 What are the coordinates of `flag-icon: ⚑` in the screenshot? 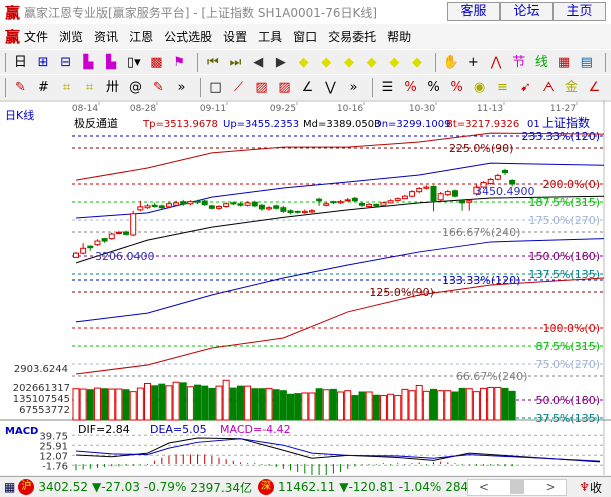 It's located at (179, 62).